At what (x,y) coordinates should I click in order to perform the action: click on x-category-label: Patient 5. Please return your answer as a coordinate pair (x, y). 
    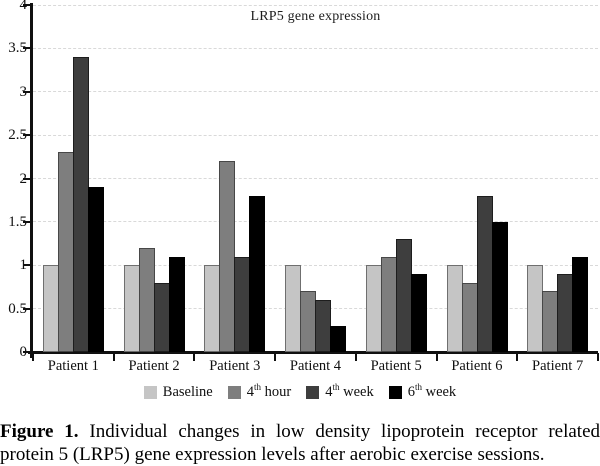
    Looking at the image, I should click on (396, 366).